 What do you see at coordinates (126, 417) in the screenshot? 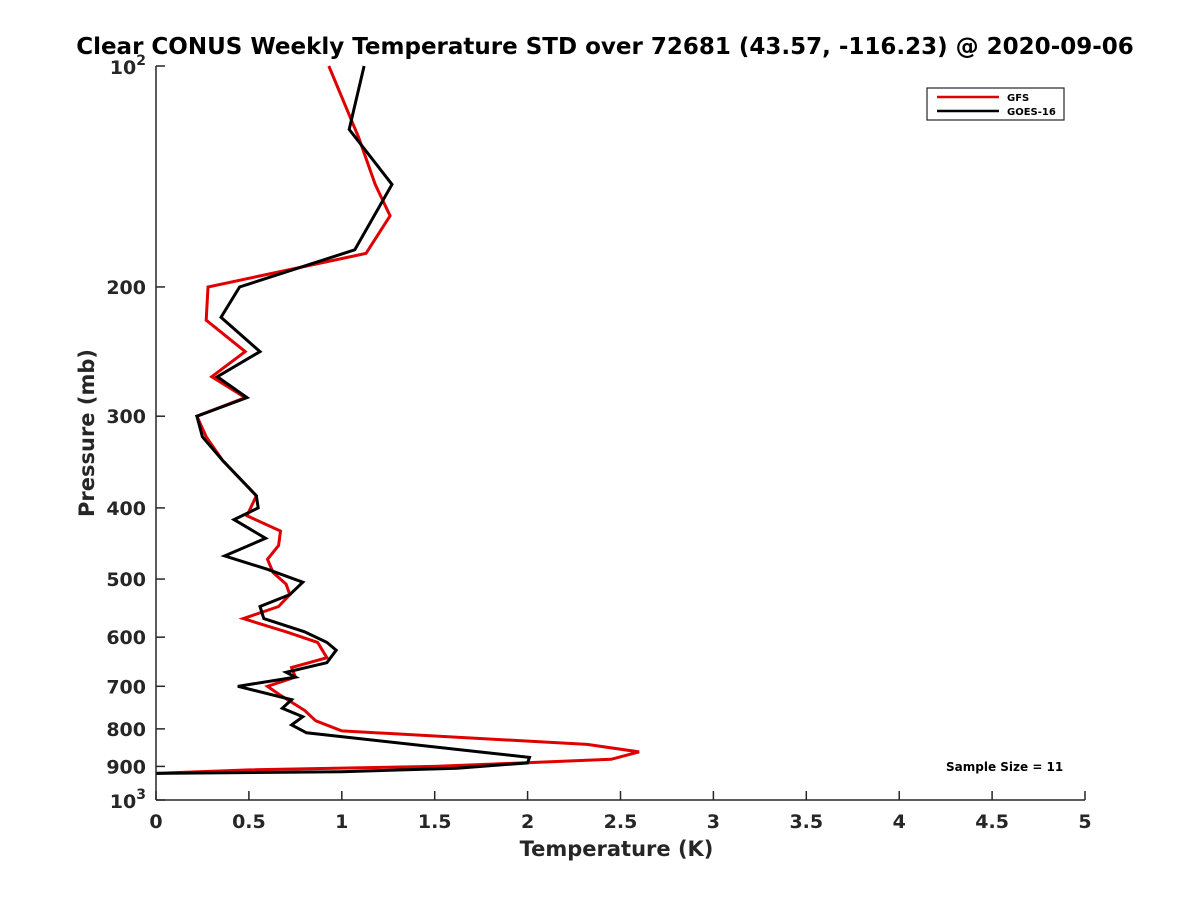
I see `y-tick-label: 300` at bounding box center [126, 417].